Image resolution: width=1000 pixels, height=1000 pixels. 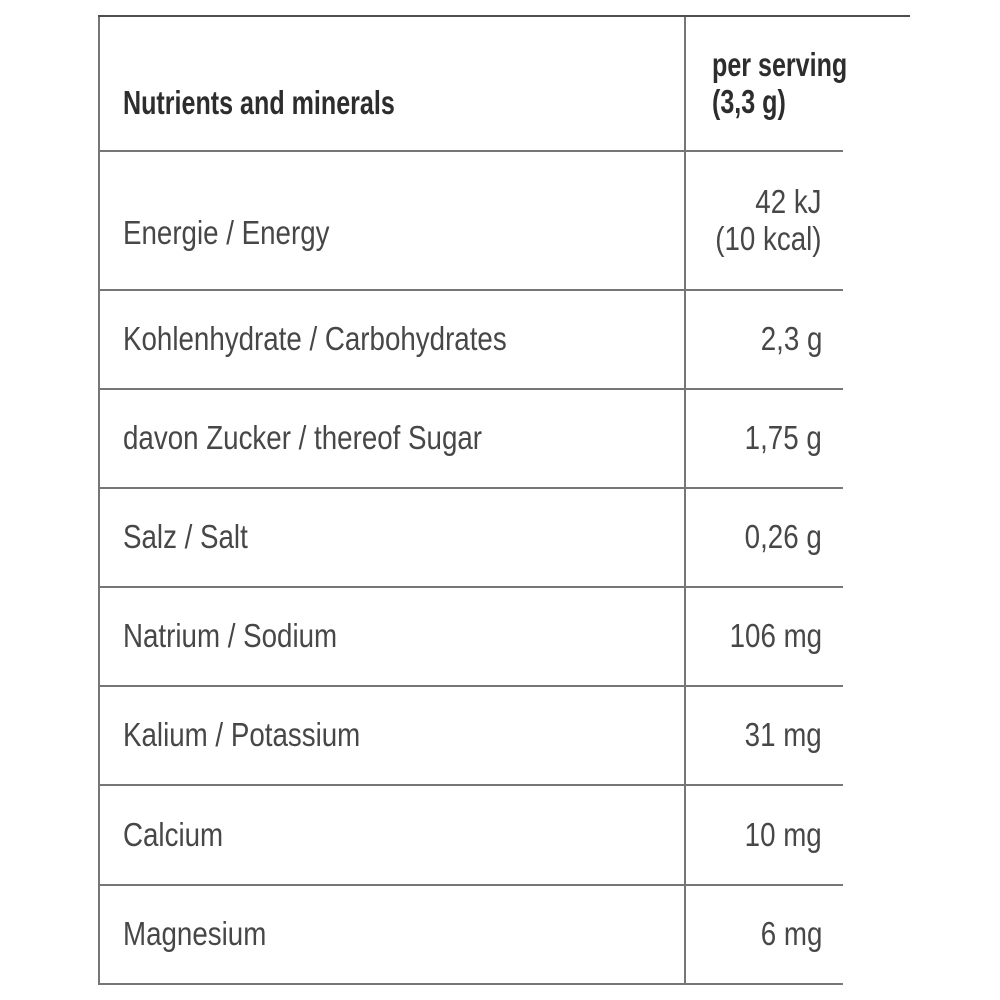 I want to click on nutrient-value-cell: 0,26 g, so click(x=763, y=537).